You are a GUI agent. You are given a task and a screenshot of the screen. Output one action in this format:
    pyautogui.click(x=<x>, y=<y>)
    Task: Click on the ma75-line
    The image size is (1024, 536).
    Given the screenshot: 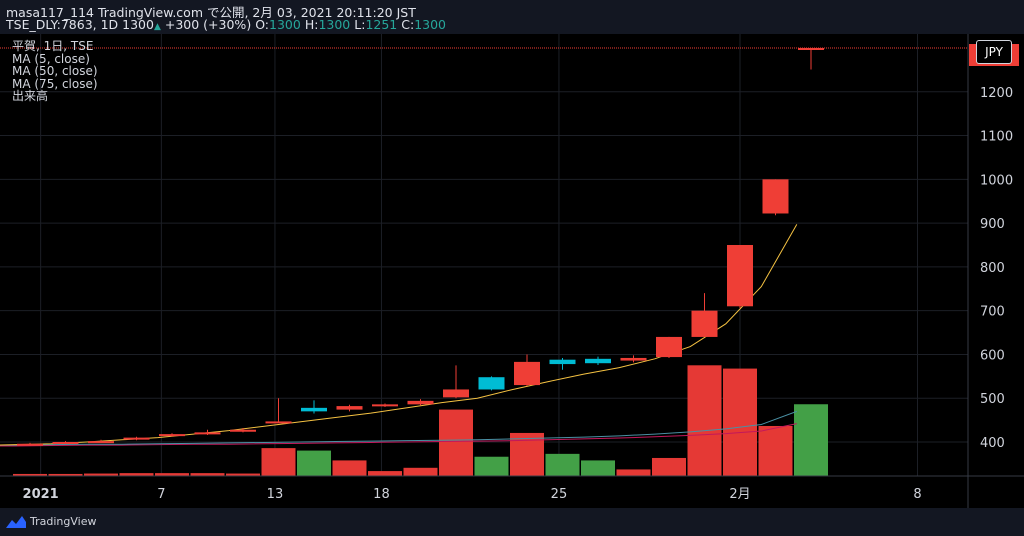 What is the action you would take?
    pyautogui.click(x=398, y=435)
    